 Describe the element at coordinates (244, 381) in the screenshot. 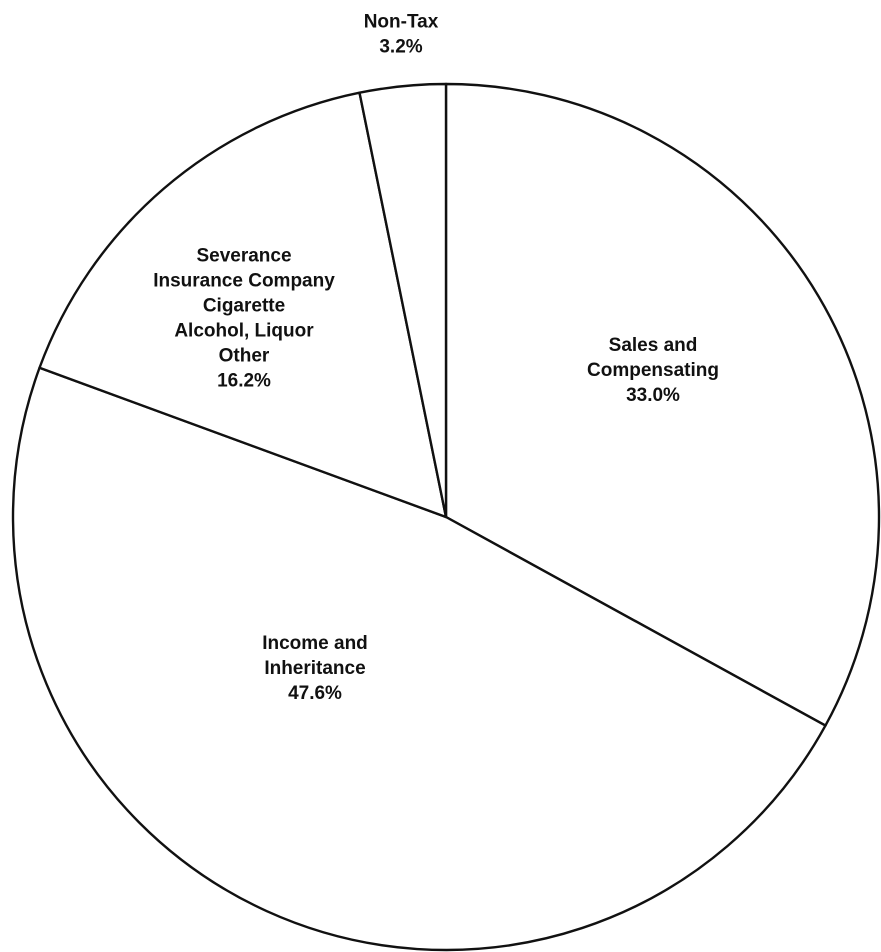

I see `slice-value-label: 16.2%` at that location.